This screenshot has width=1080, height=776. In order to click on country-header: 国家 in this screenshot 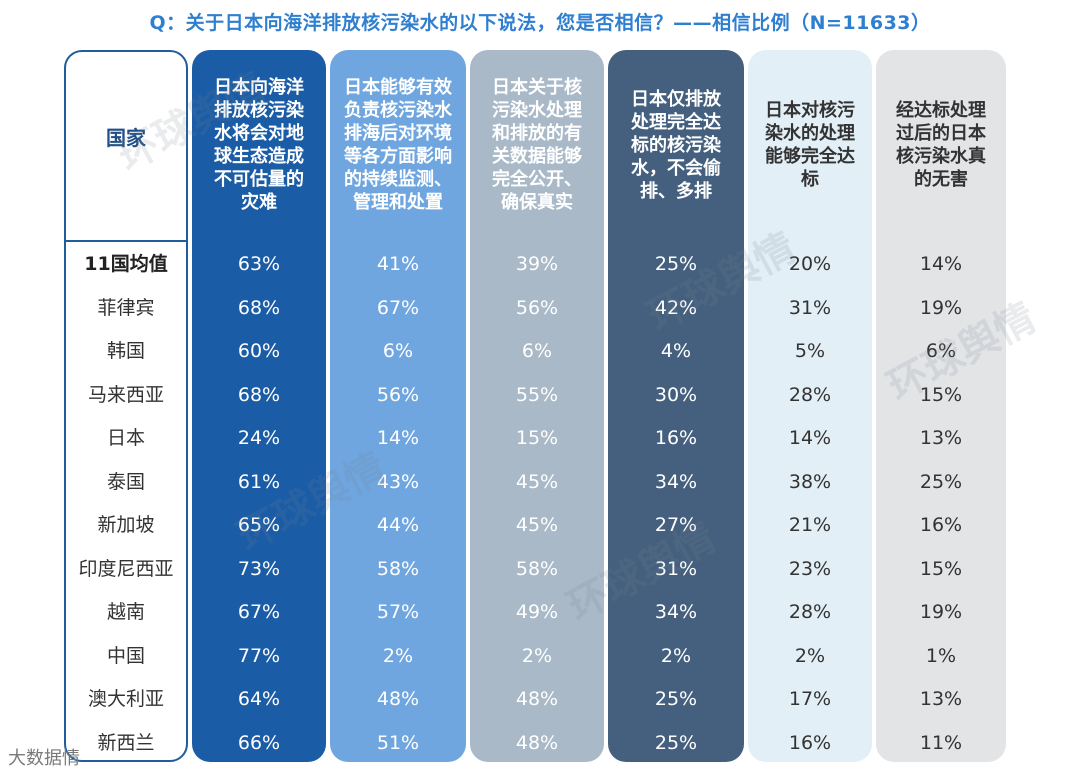, I will do `click(126, 138)`.